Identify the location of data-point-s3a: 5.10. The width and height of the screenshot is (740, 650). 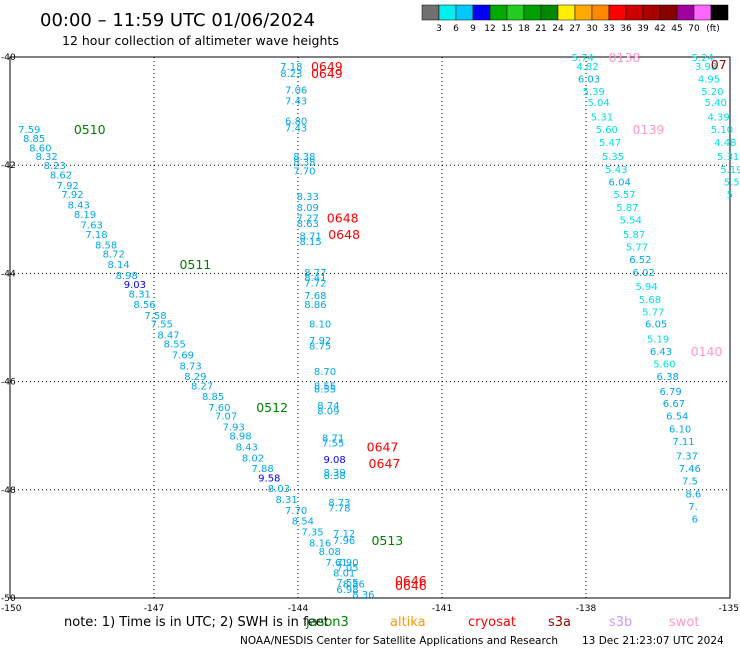
(722, 130).